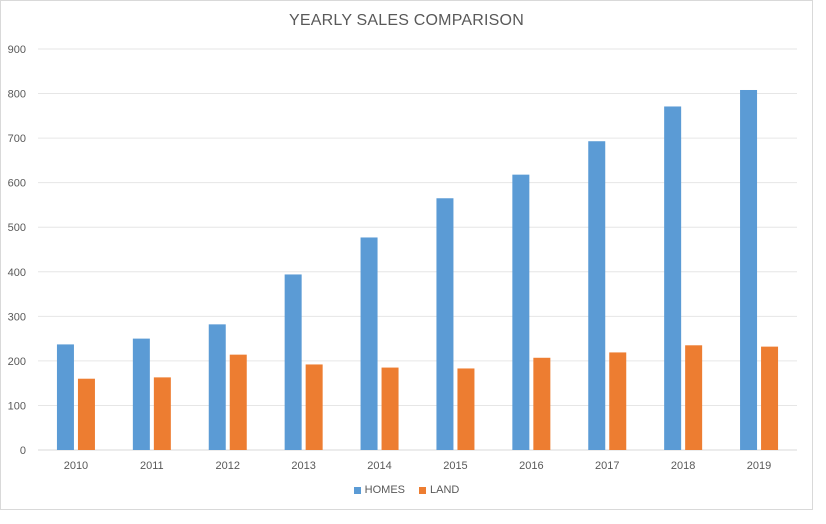  What do you see at coordinates (17, 184) in the screenshot?
I see `y-tick-label-600: 600` at bounding box center [17, 184].